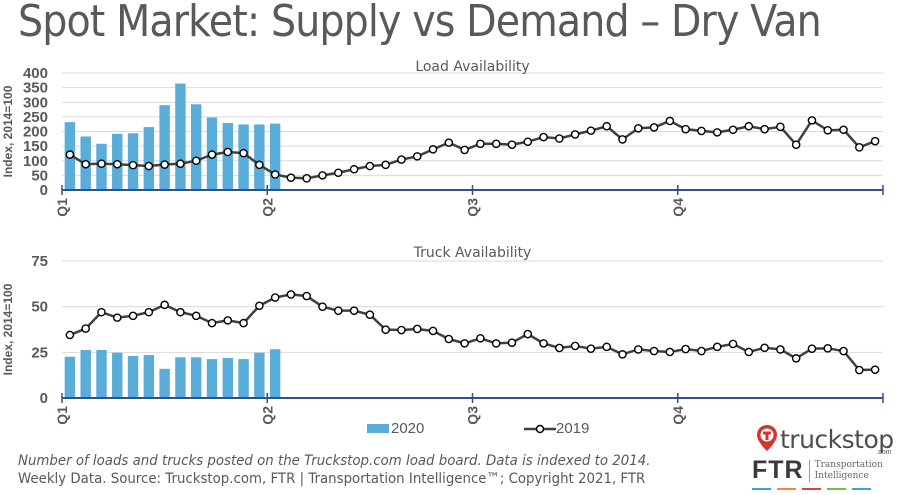 The image size is (902, 495). I want to click on legend-label-2020: 2020, so click(408, 428).